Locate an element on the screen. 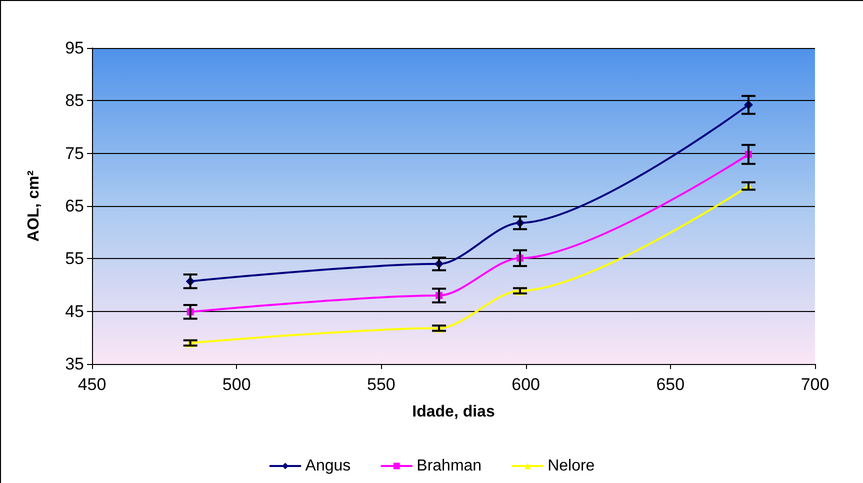  y-tick-label: 65 is located at coordinates (74, 206).